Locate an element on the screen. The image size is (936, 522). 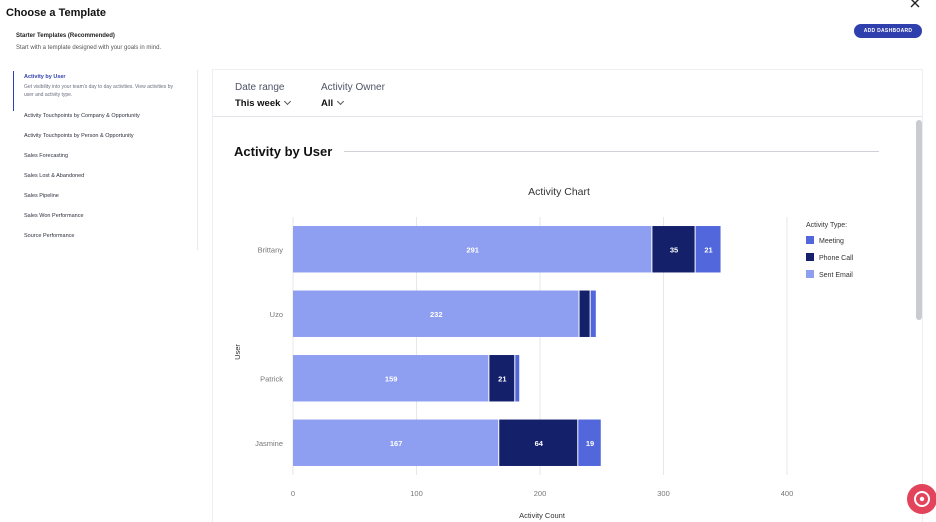
x-tick-label: 200 is located at coordinates (540, 493).